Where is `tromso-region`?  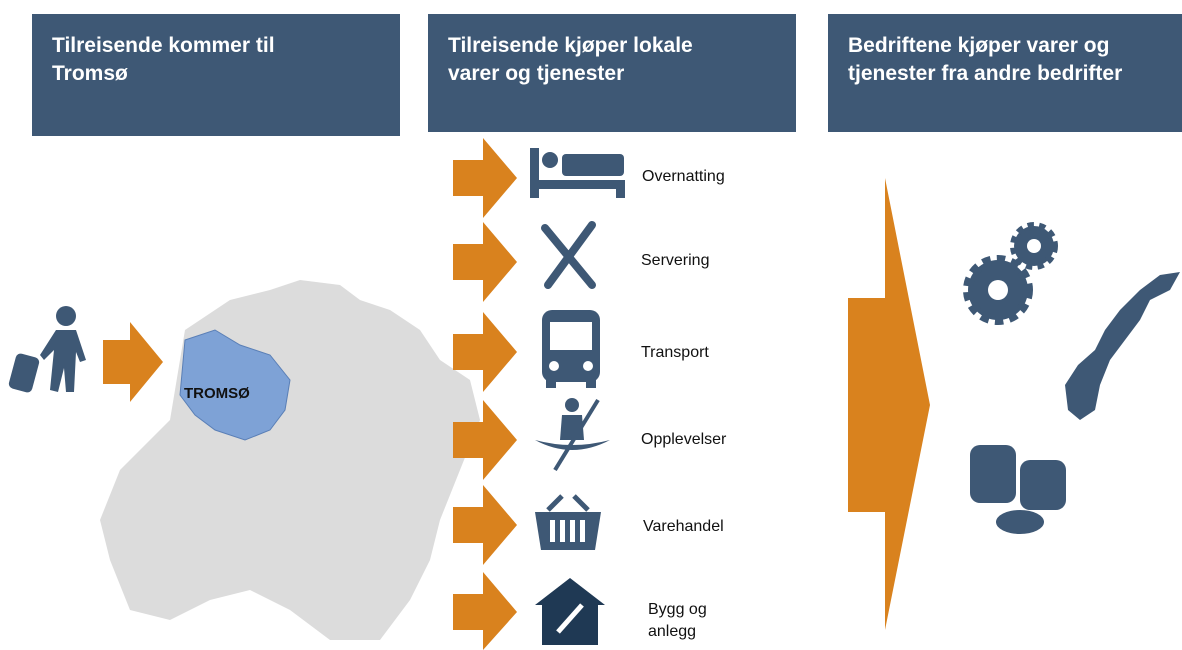 tromso-region is located at coordinates (235, 385).